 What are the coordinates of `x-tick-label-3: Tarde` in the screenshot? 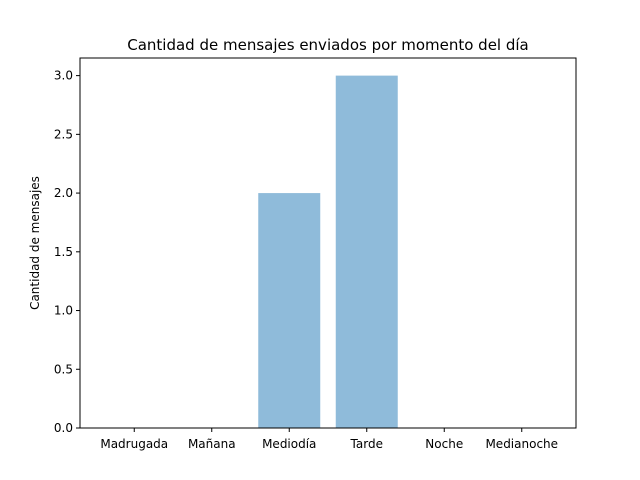 It's located at (366, 444).